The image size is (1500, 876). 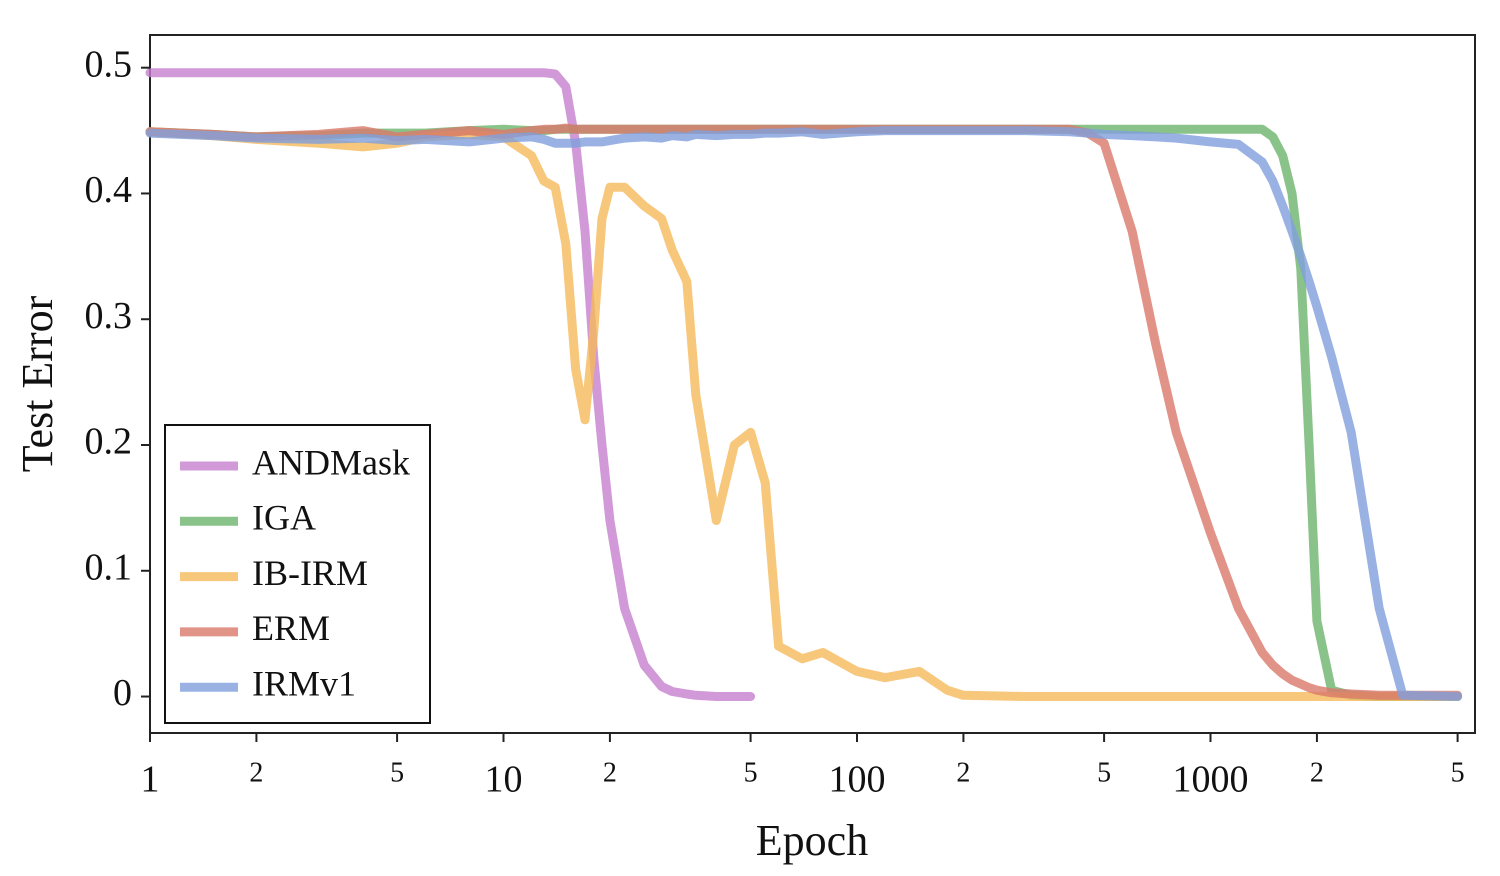 What do you see at coordinates (504, 780) in the screenshot?
I see `x-tick-label: 10` at bounding box center [504, 780].